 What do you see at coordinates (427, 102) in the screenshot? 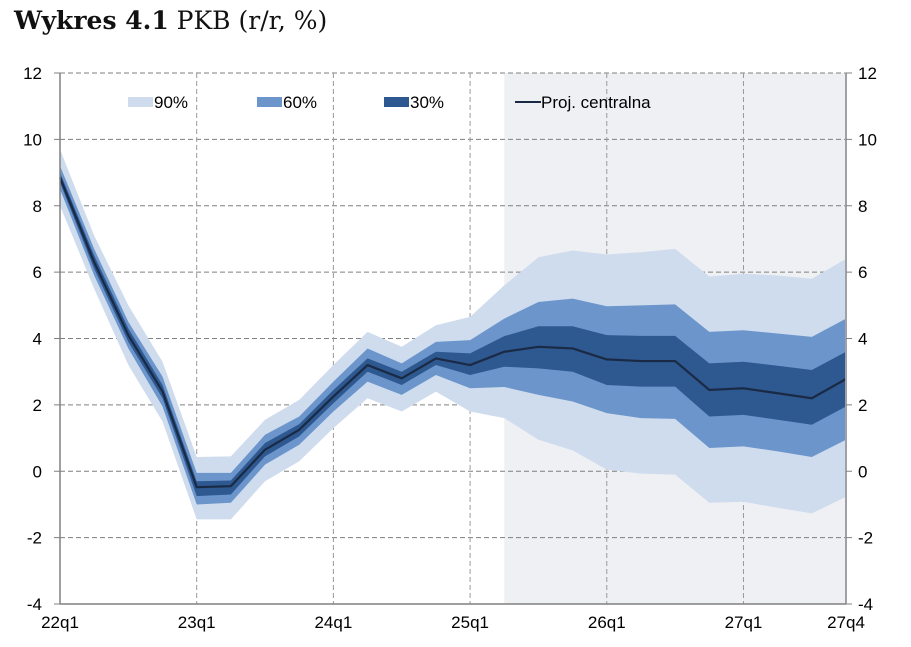
I see `legend-label: 30%` at bounding box center [427, 102].